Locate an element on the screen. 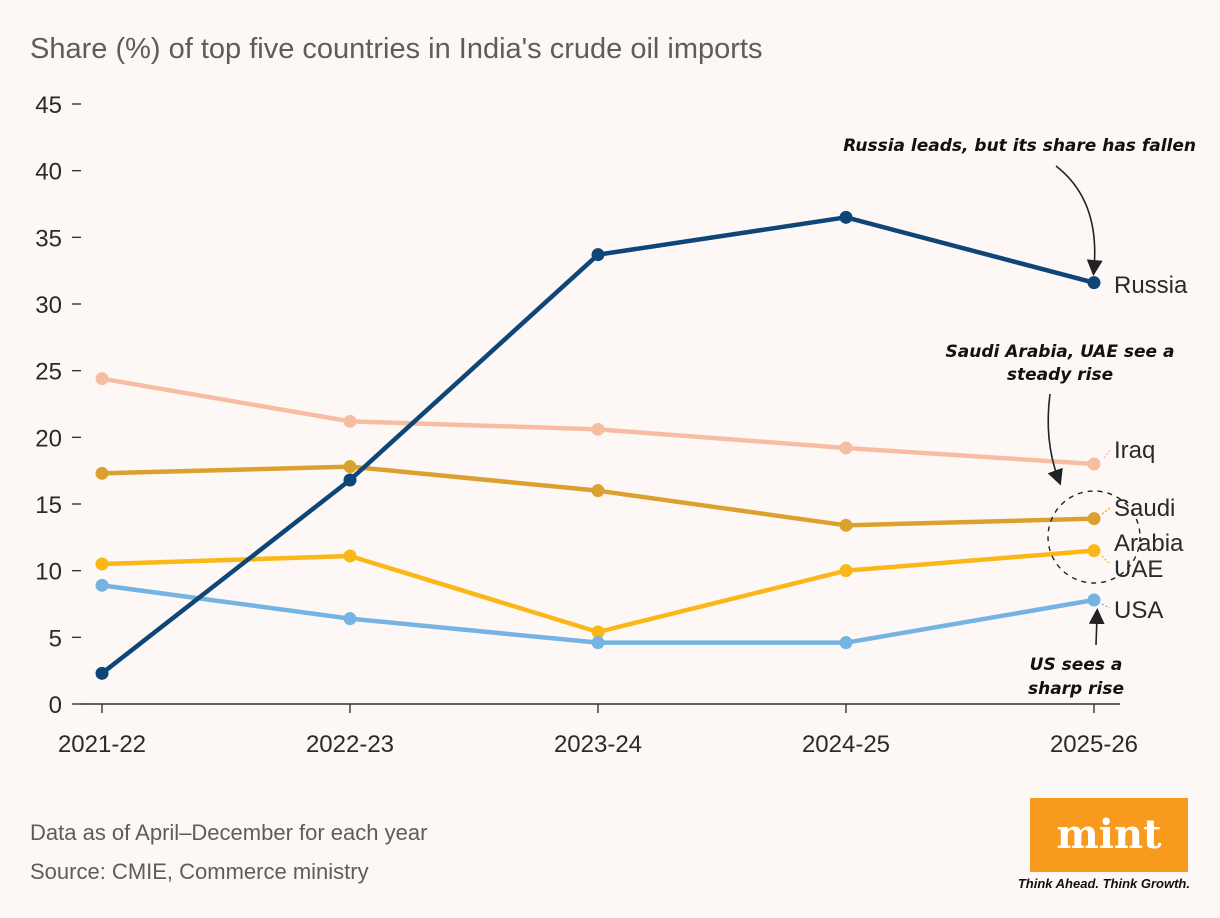 The height and width of the screenshot is (918, 1220). annotation-saudi-uae-line1: Saudi Arabia, UAE see a is located at coordinates (1060, 352).